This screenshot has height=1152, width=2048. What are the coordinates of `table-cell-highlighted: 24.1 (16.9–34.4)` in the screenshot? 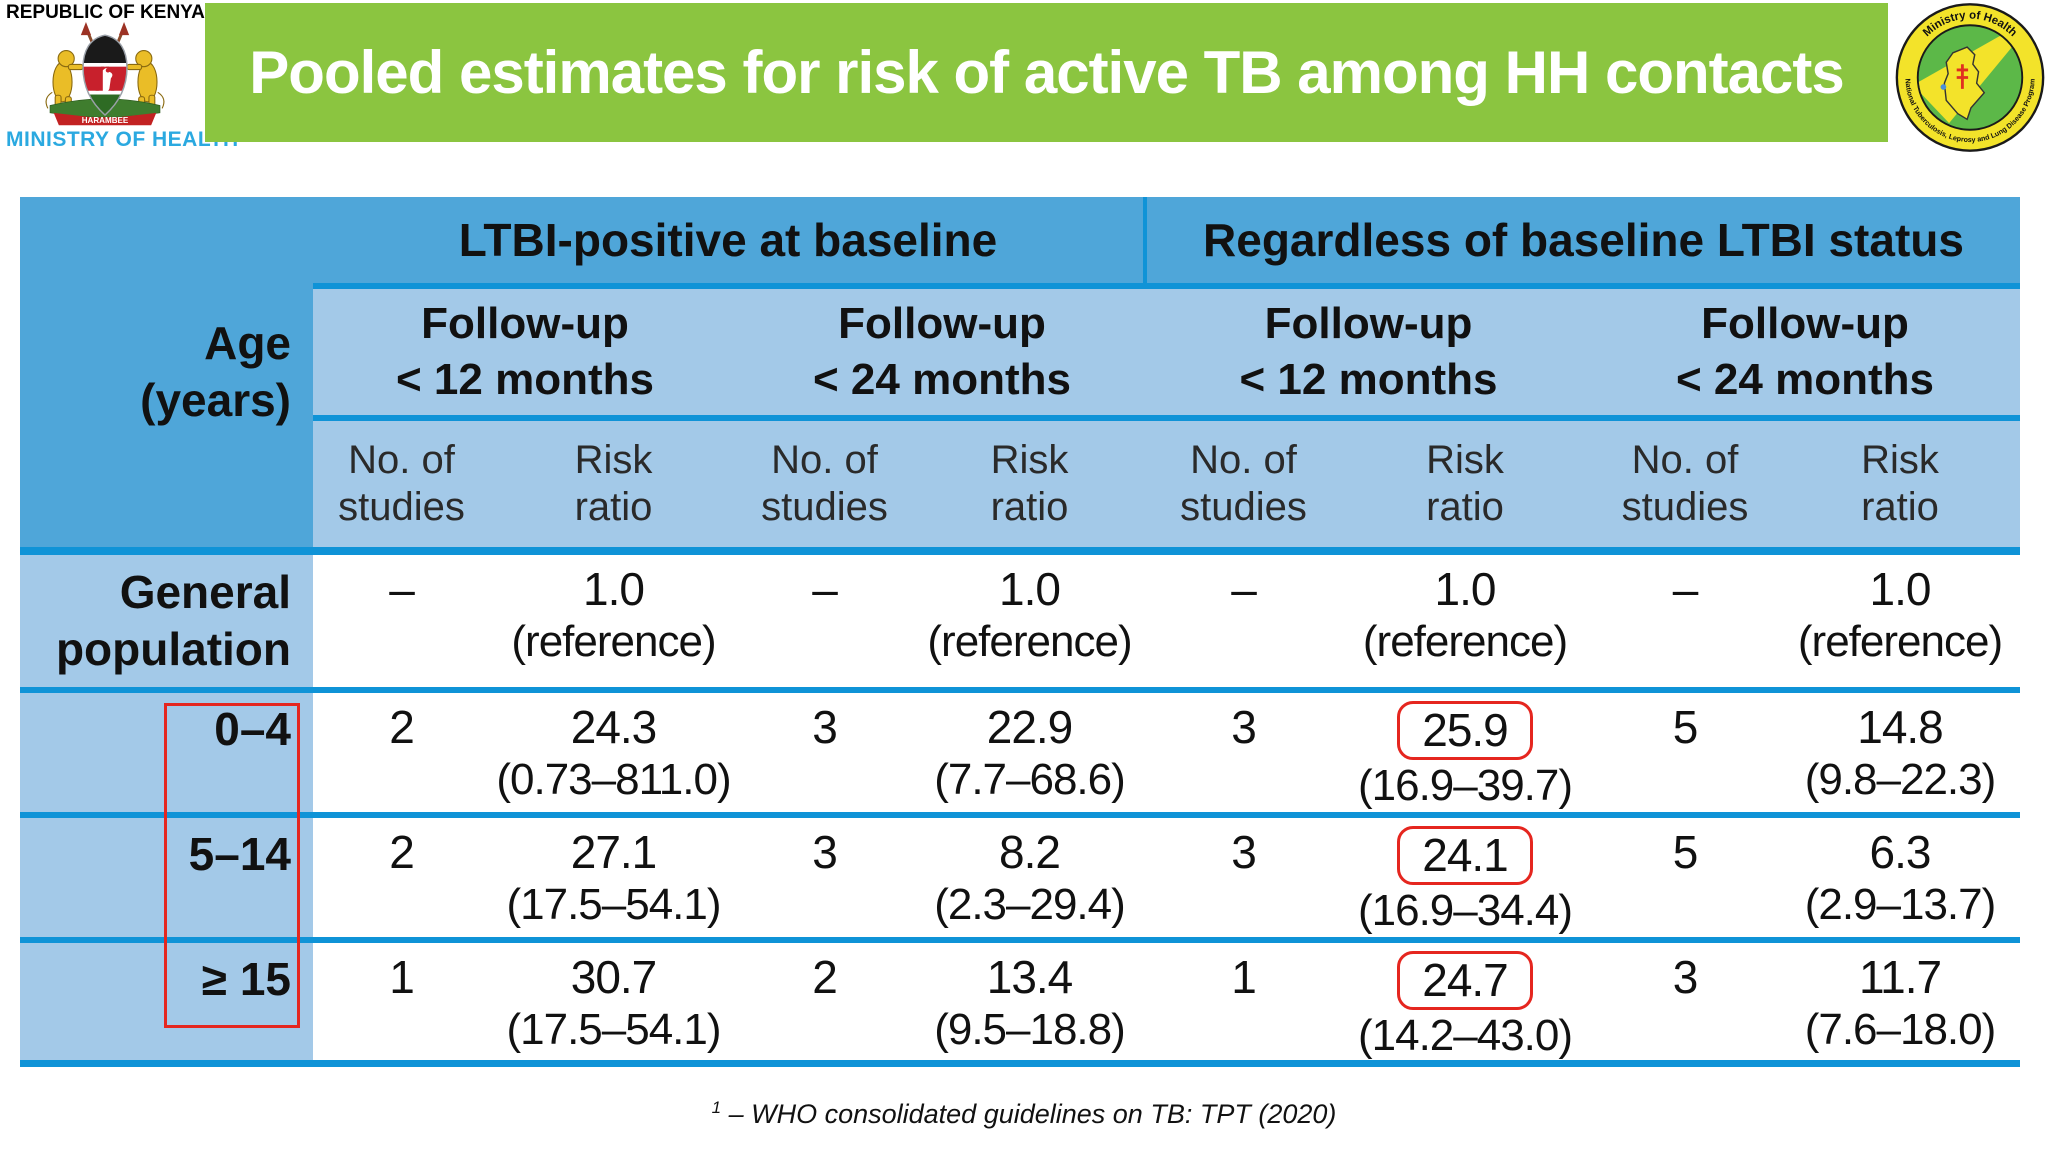 It's located at (1465, 880).